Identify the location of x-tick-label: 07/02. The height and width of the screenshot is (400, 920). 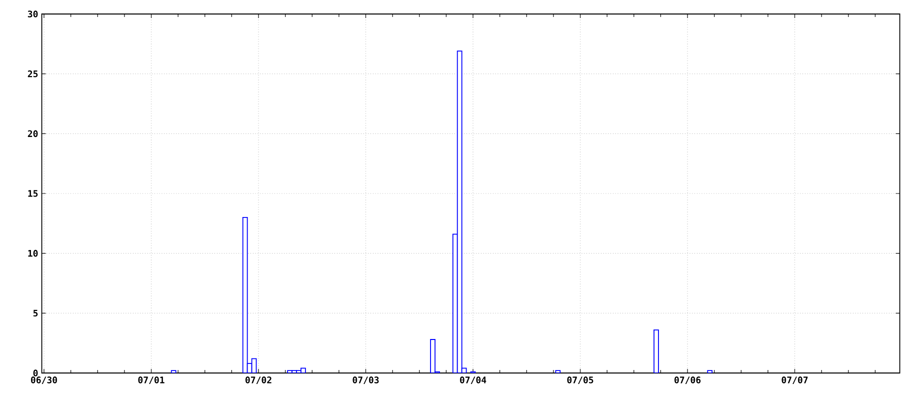
(258, 380).